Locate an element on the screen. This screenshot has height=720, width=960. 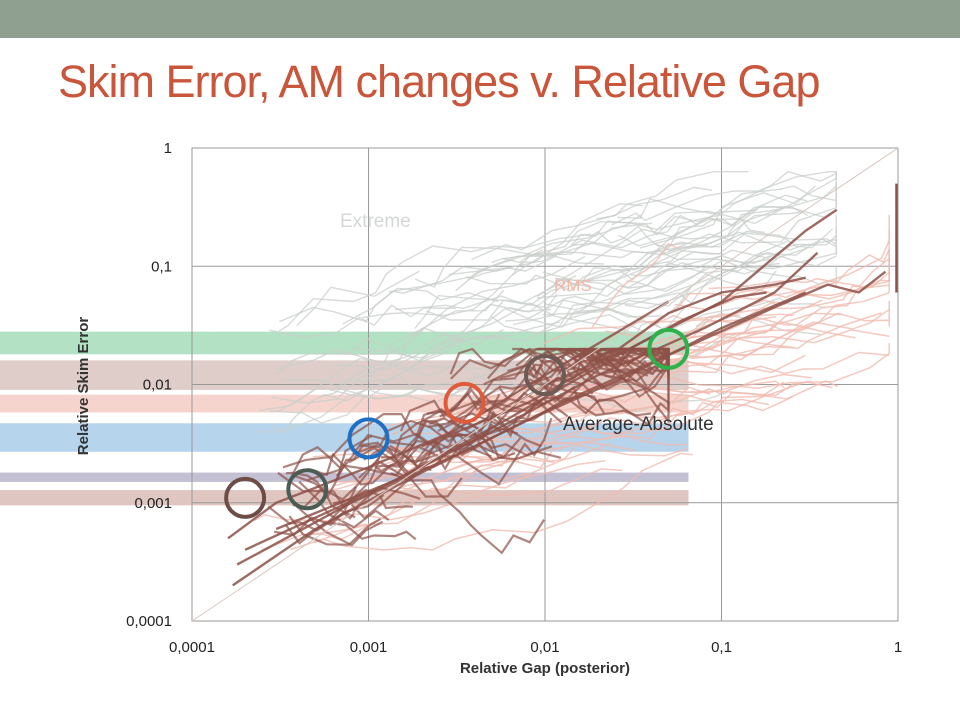
y-tick-label-1: 0,001 is located at coordinates (153, 503).